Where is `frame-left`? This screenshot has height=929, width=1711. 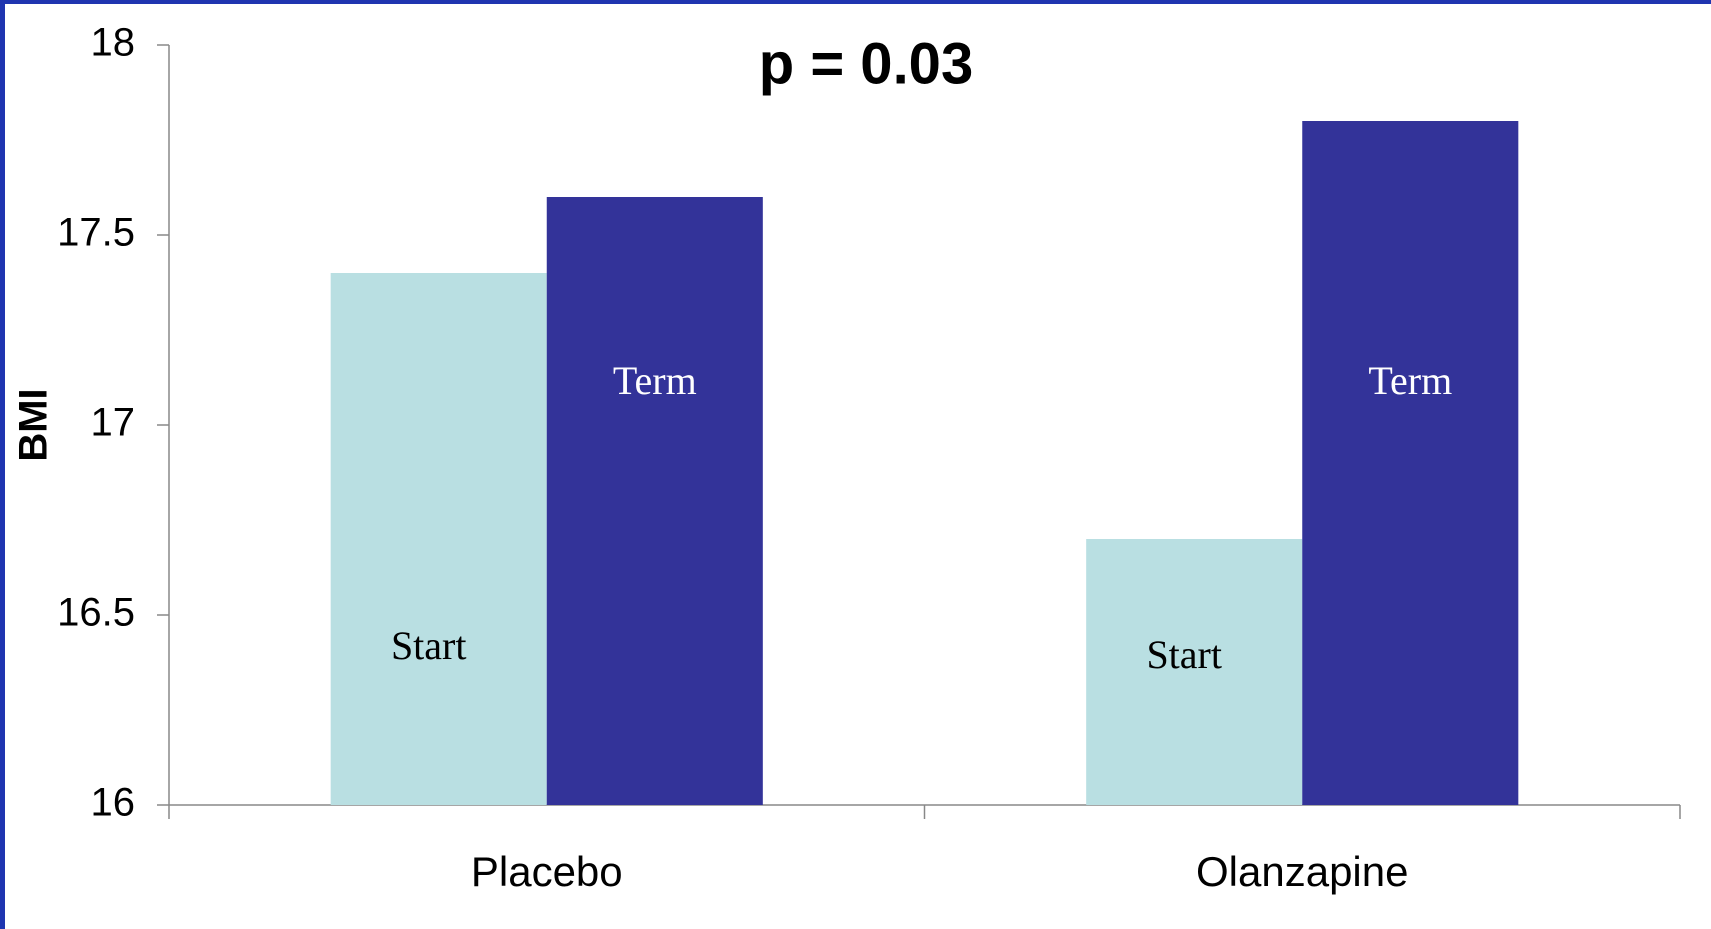 frame-left is located at coordinates (2, 464).